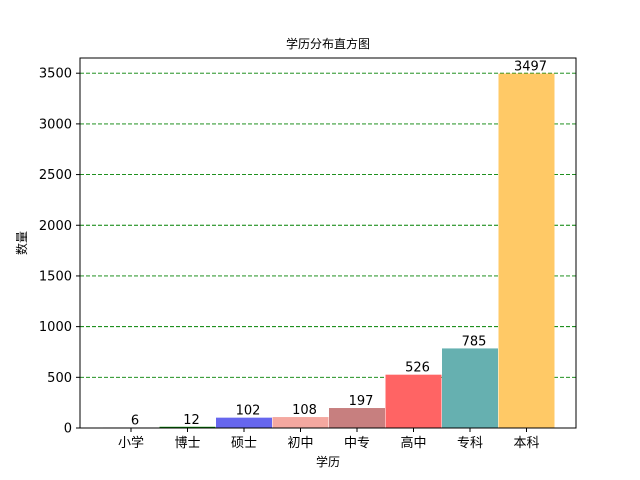 The height and width of the screenshot is (480, 640). Describe the element at coordinates (191, 420) in the screenshot. I see `bar-value-label: 12` at that location.